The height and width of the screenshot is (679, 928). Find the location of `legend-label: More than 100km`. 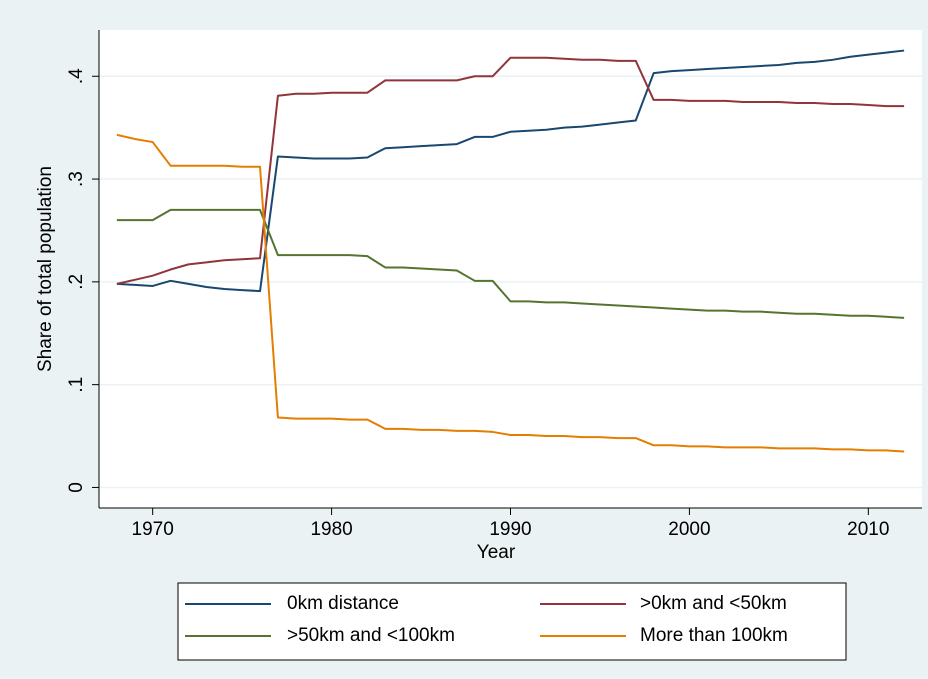

legend-label: More than 100km is located at coordinates (714, 635).